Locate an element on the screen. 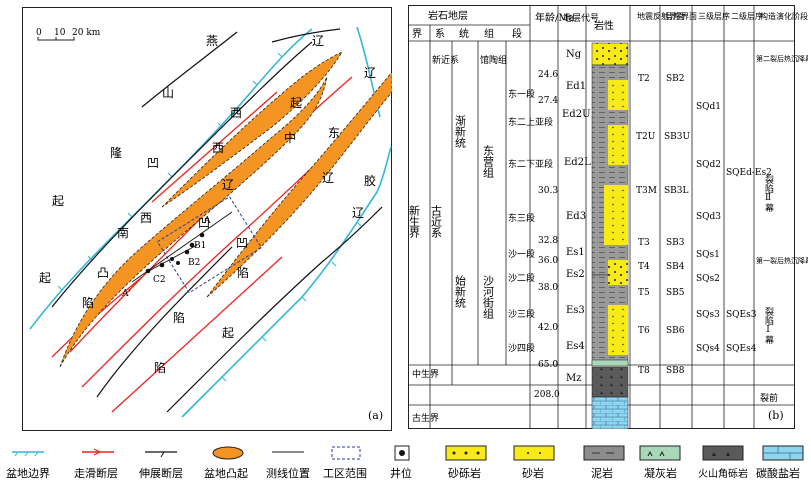 The width and height of the screenshot is (811, 501). svg-text: Ed1 is located at coordinates (576, 86).